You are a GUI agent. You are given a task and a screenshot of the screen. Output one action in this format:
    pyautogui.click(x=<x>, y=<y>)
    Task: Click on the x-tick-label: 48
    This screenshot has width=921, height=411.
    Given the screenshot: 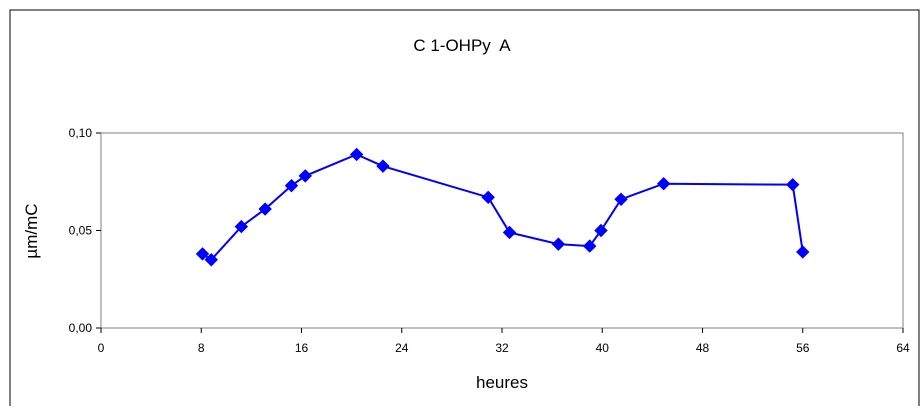 What is the action you would take?
    pyautogui.click(x=703, y=348)
    